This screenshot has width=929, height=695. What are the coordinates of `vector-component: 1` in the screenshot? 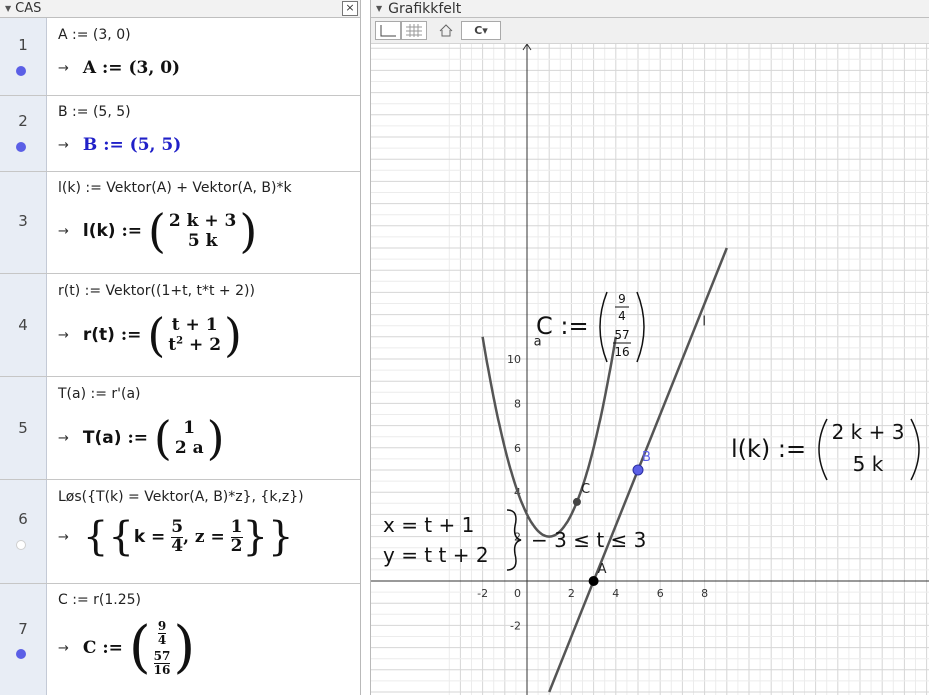 It's located at (189, 427).